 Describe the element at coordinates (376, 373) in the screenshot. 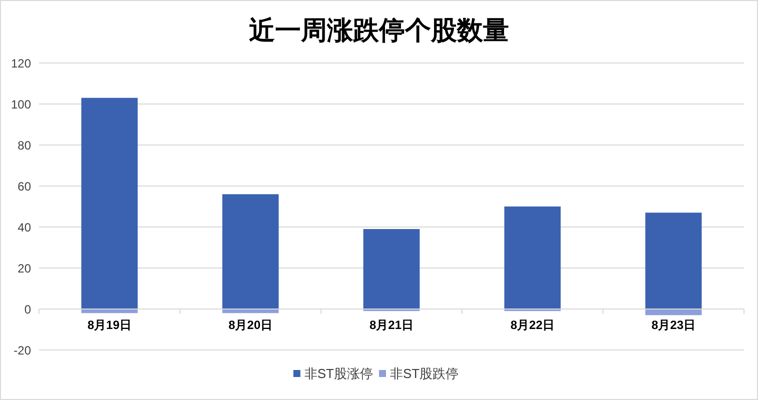

I see `legend: 非ST股涨停 非ST股跌停` at that location.